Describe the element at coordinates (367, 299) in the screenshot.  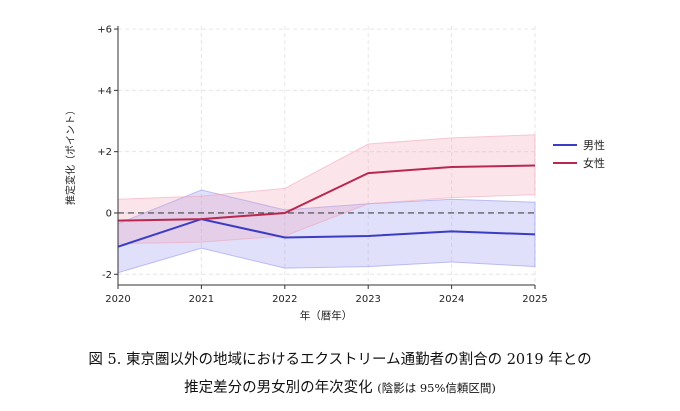
I see `x-tick-label: 2023` at that location.